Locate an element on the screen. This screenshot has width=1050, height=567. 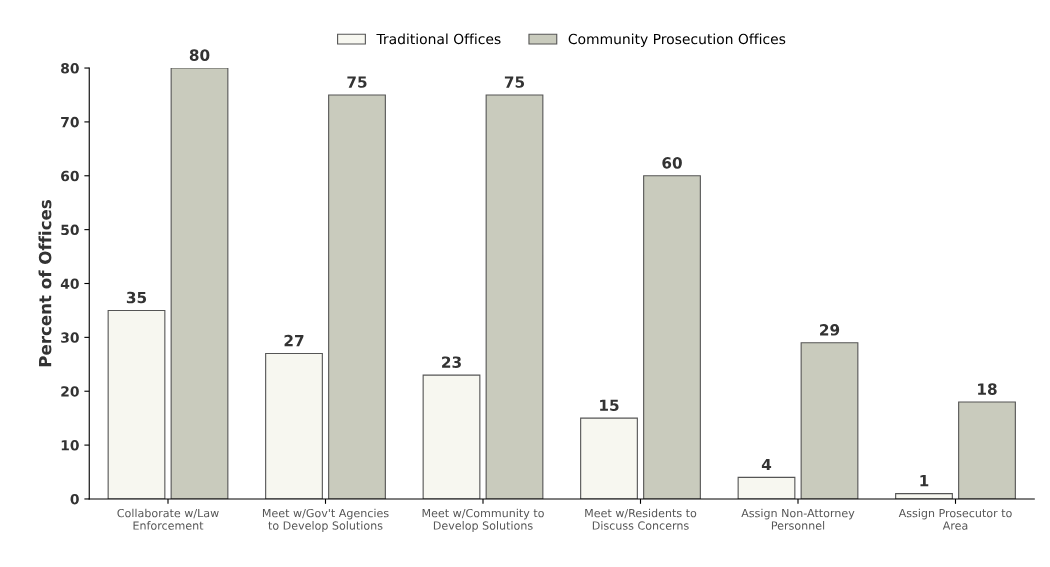
data-label: 27 is located at coordinates (294, 340).